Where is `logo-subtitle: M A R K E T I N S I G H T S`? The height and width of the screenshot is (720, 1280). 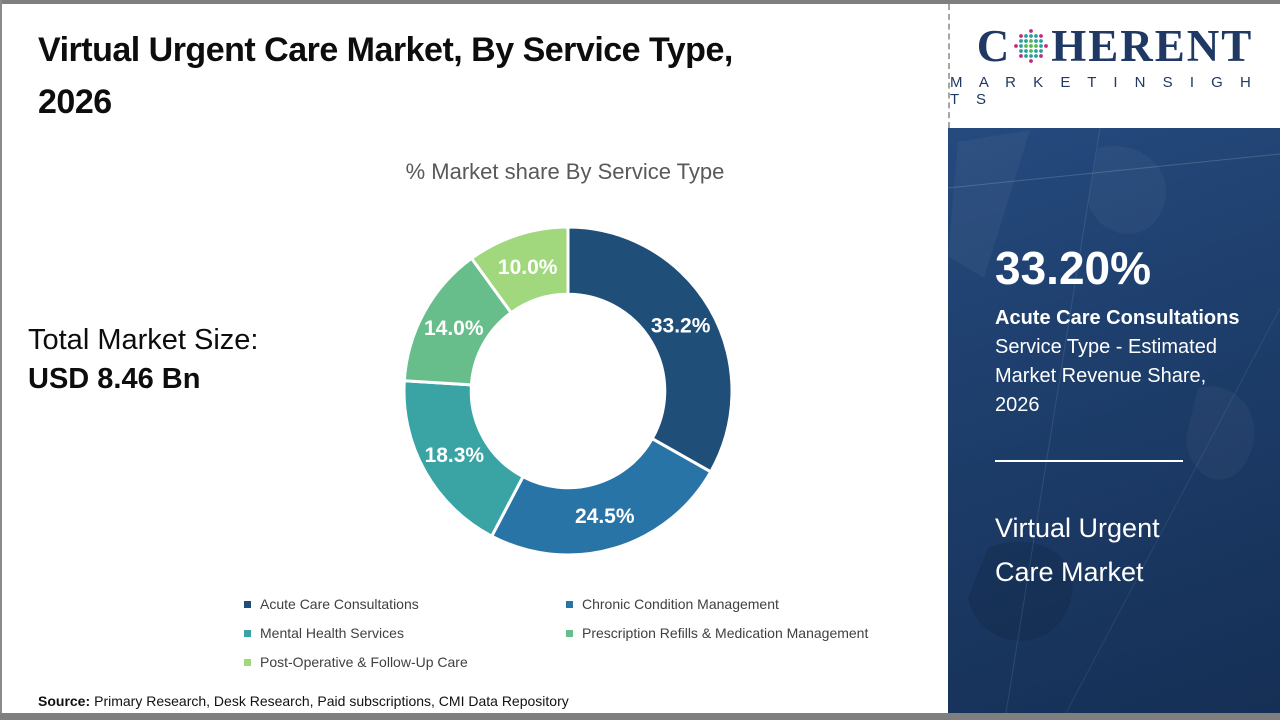
logo-subtitle: M A R K E T I N S I G H T S is located at coordinates (1104, 91).